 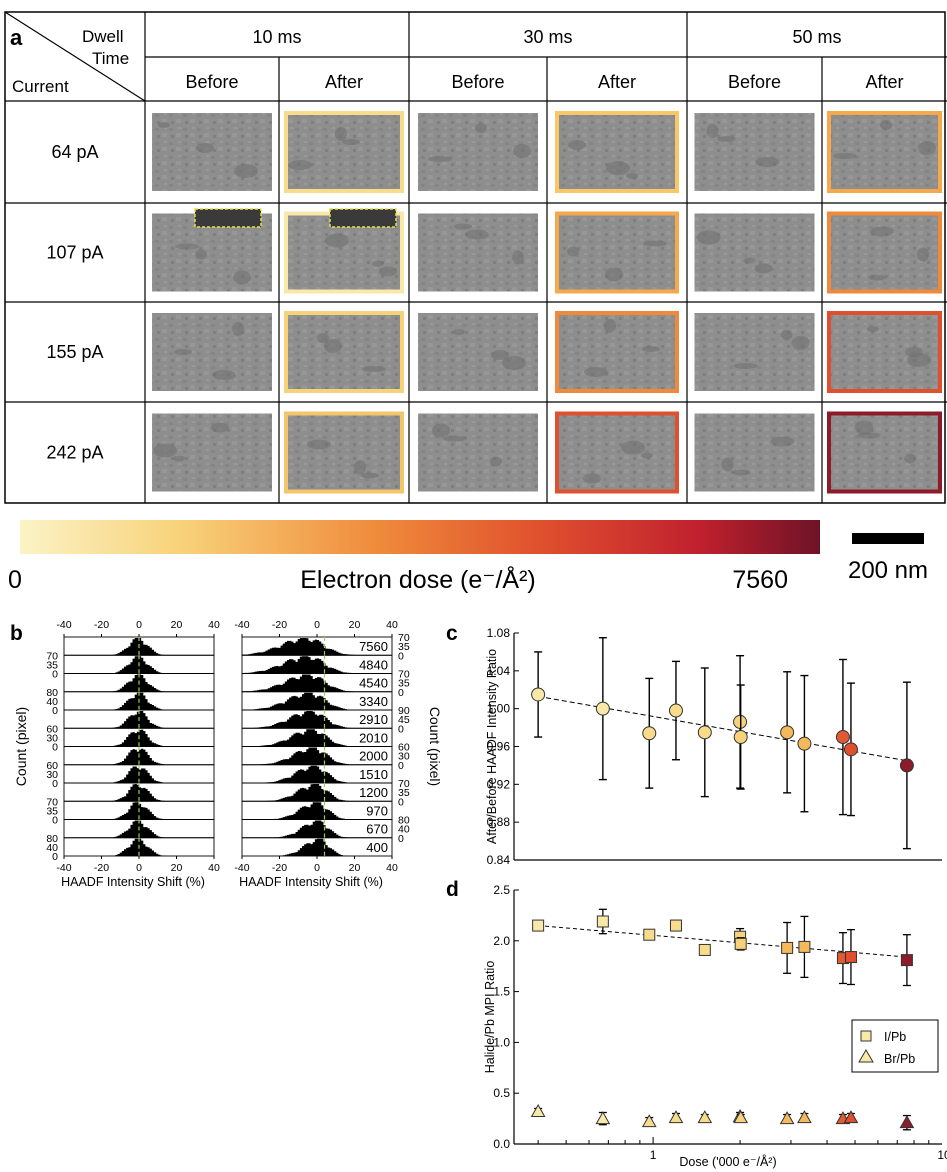 What do you see at coordinates (75, 56) in the screenshot?
I see `corner-diagonal` at bounding box center [75, 56].